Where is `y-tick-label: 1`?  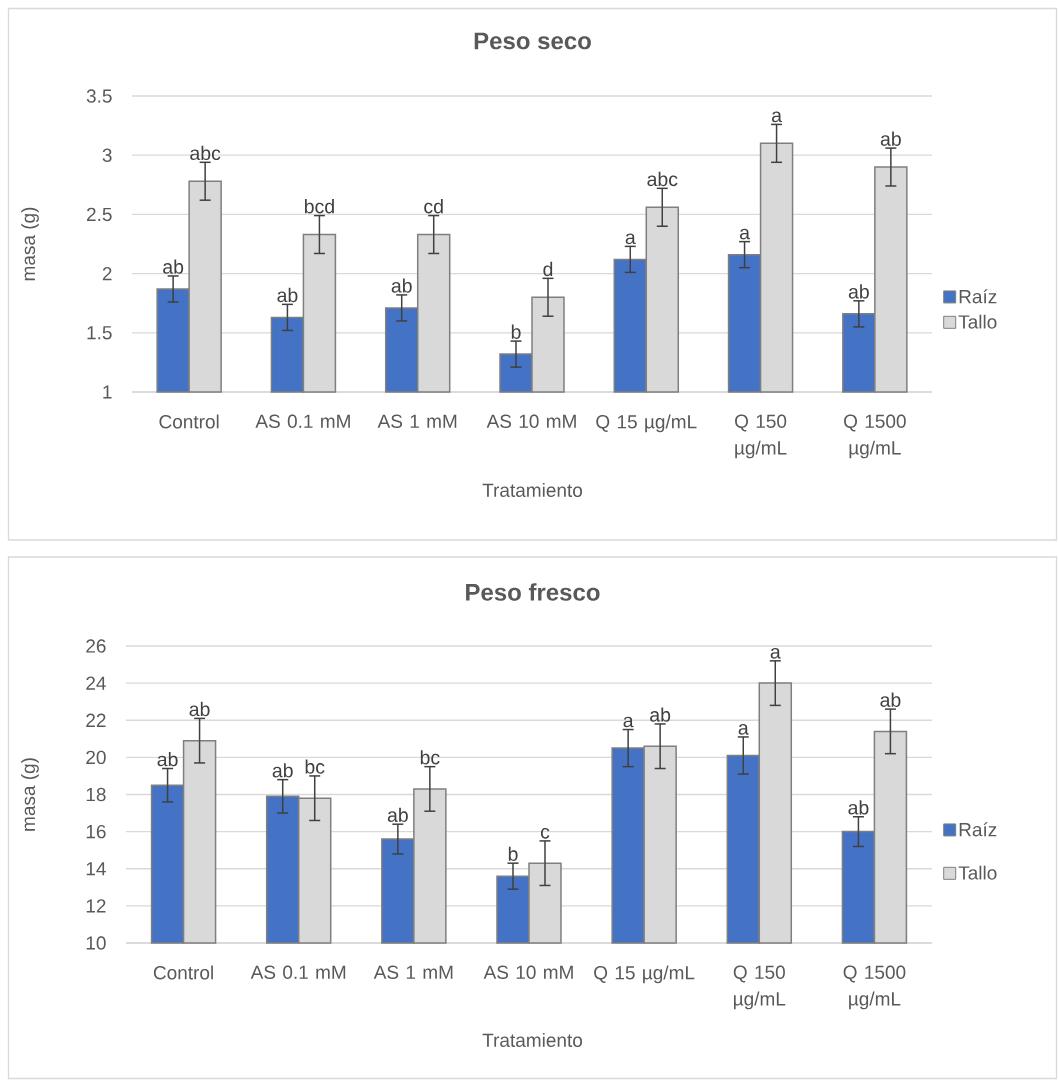
y-tick-label: 1 is located at coordinates (107, 392).